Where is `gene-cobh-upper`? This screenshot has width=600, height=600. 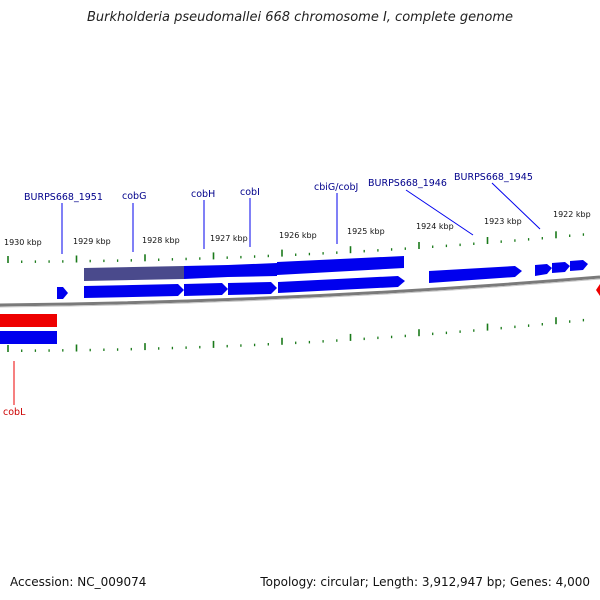
gene-cobh-upper is located at coordinates (206, 272).